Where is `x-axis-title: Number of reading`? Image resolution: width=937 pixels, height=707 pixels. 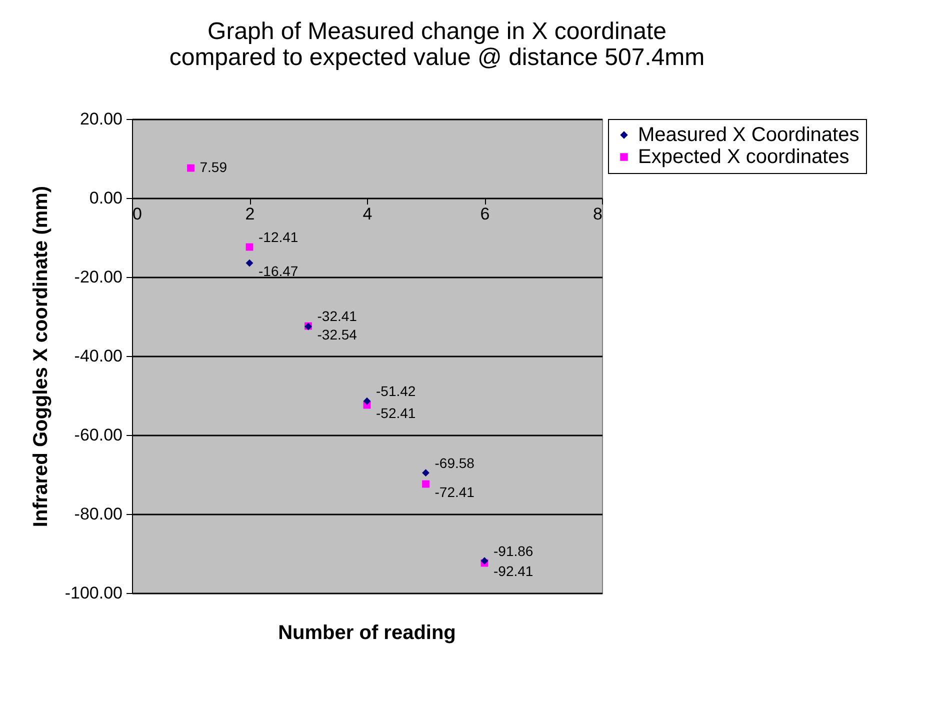
x-axis-title: Number of reading is located at coordinates (367, 633).